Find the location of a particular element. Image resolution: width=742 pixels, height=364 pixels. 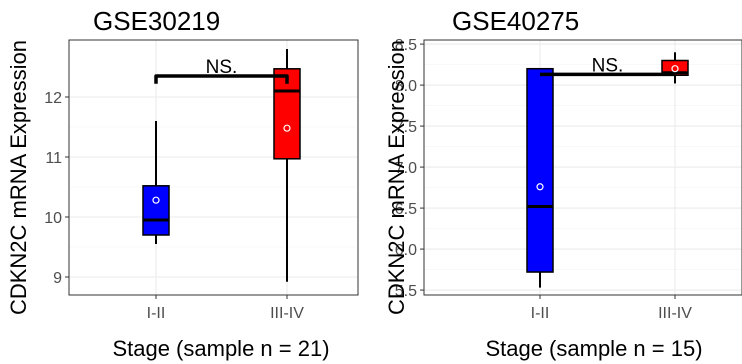

y-tick-label: 8.0 is located at coordinates (406, 86).